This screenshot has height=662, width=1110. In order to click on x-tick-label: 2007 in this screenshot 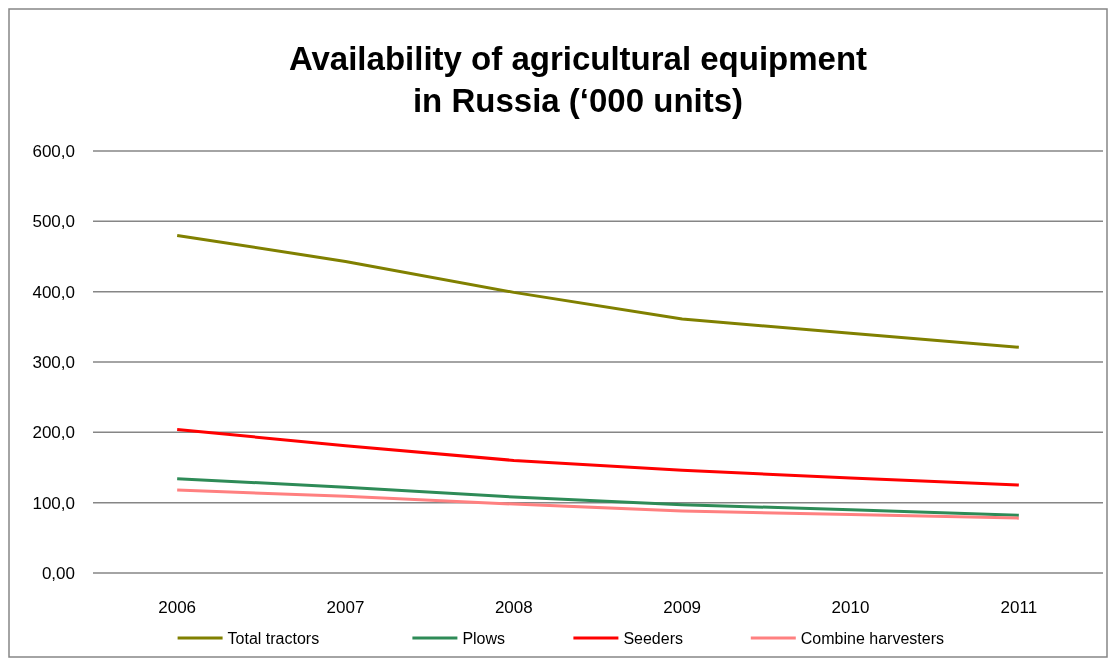, I will do `click(345, 607)`.